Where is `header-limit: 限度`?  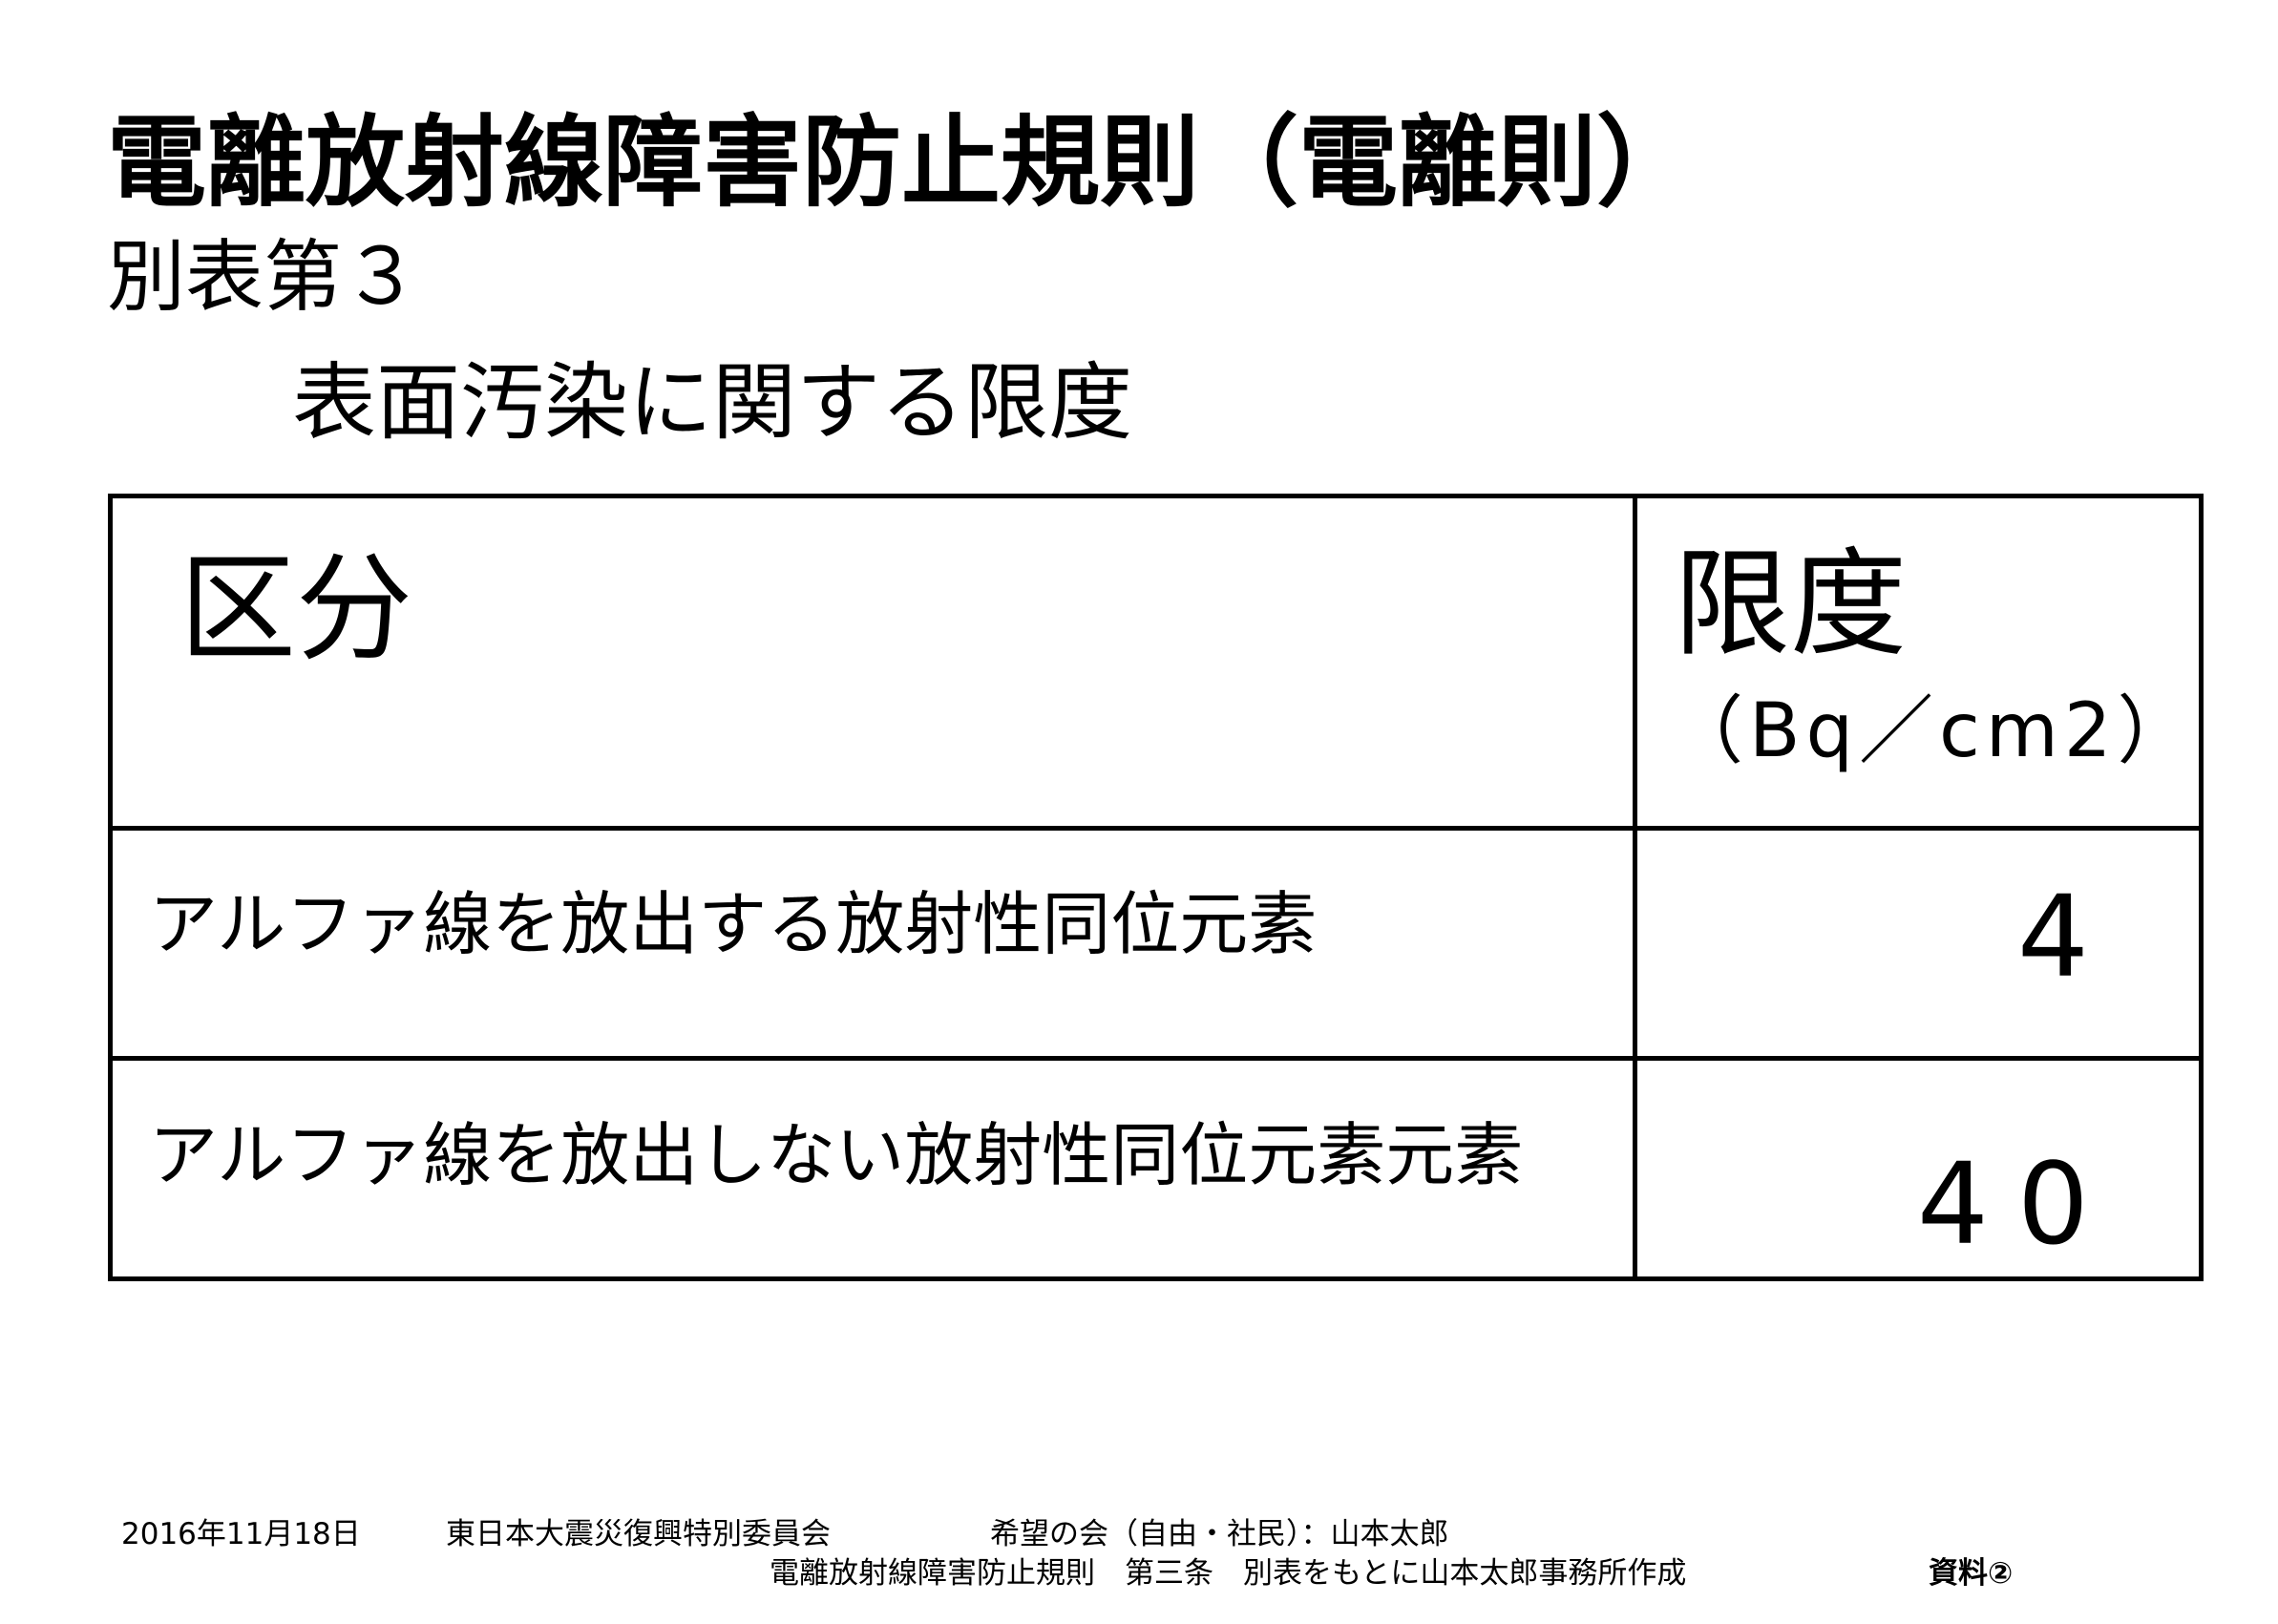 header-limit: 限度 is located at coordinates (1790, 604).